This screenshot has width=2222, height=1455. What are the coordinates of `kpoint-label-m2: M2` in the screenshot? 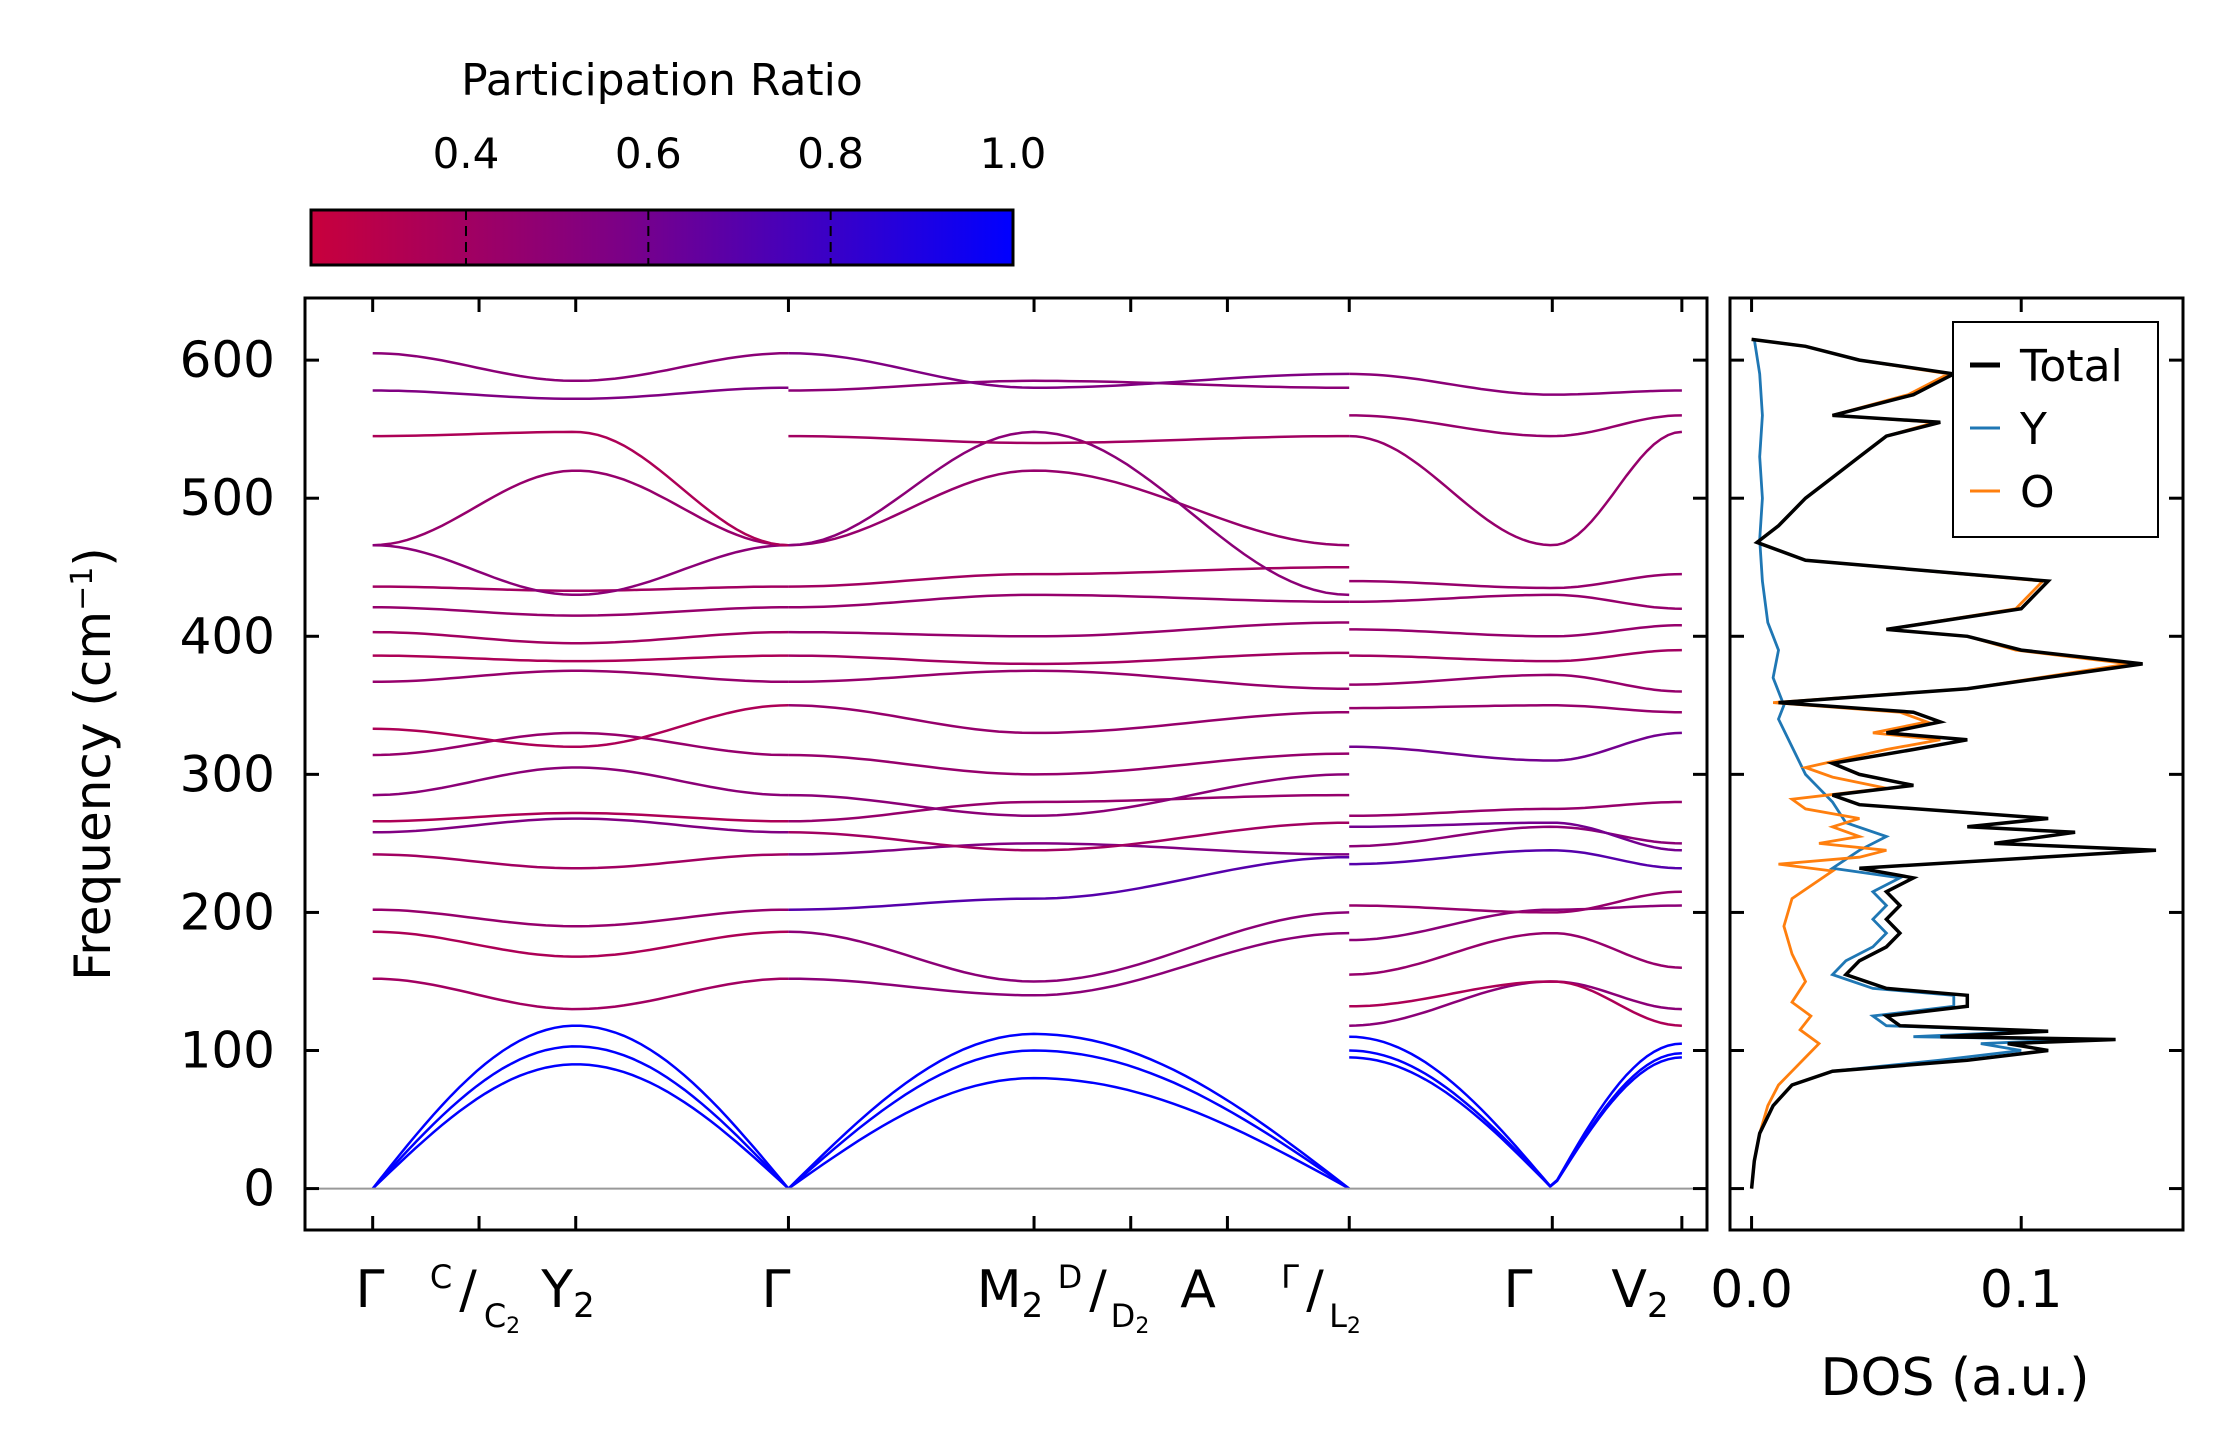 It's located at (1010, 1293).